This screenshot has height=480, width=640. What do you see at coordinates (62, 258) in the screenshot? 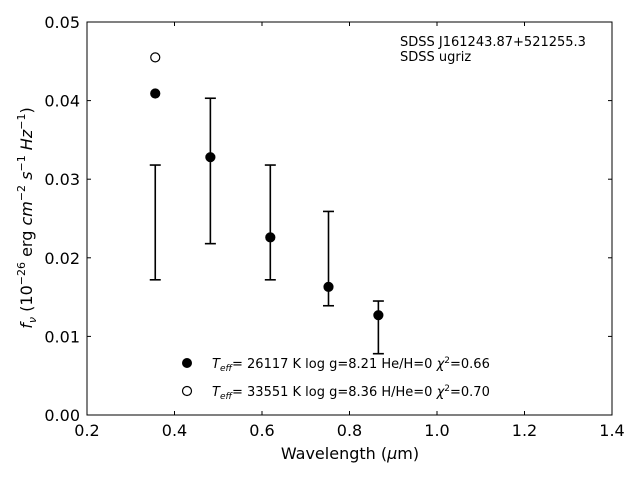
I see `y-tick-label: 0.02` at bounding box center [62, 258].